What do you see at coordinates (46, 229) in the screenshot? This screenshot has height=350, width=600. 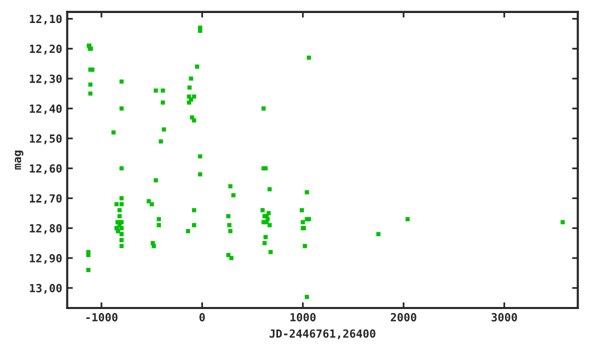 I see `y-tick-label: 12,80` at bounding box center [46, 229].